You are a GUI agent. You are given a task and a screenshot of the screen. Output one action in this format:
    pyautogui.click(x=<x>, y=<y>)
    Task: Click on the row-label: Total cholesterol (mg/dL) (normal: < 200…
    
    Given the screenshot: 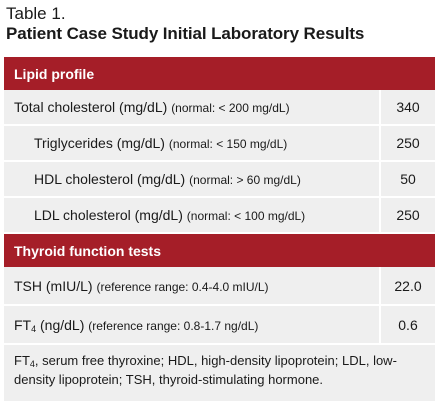 What is the action you would take?
    pyautogui.click(x=192, y=108)
    